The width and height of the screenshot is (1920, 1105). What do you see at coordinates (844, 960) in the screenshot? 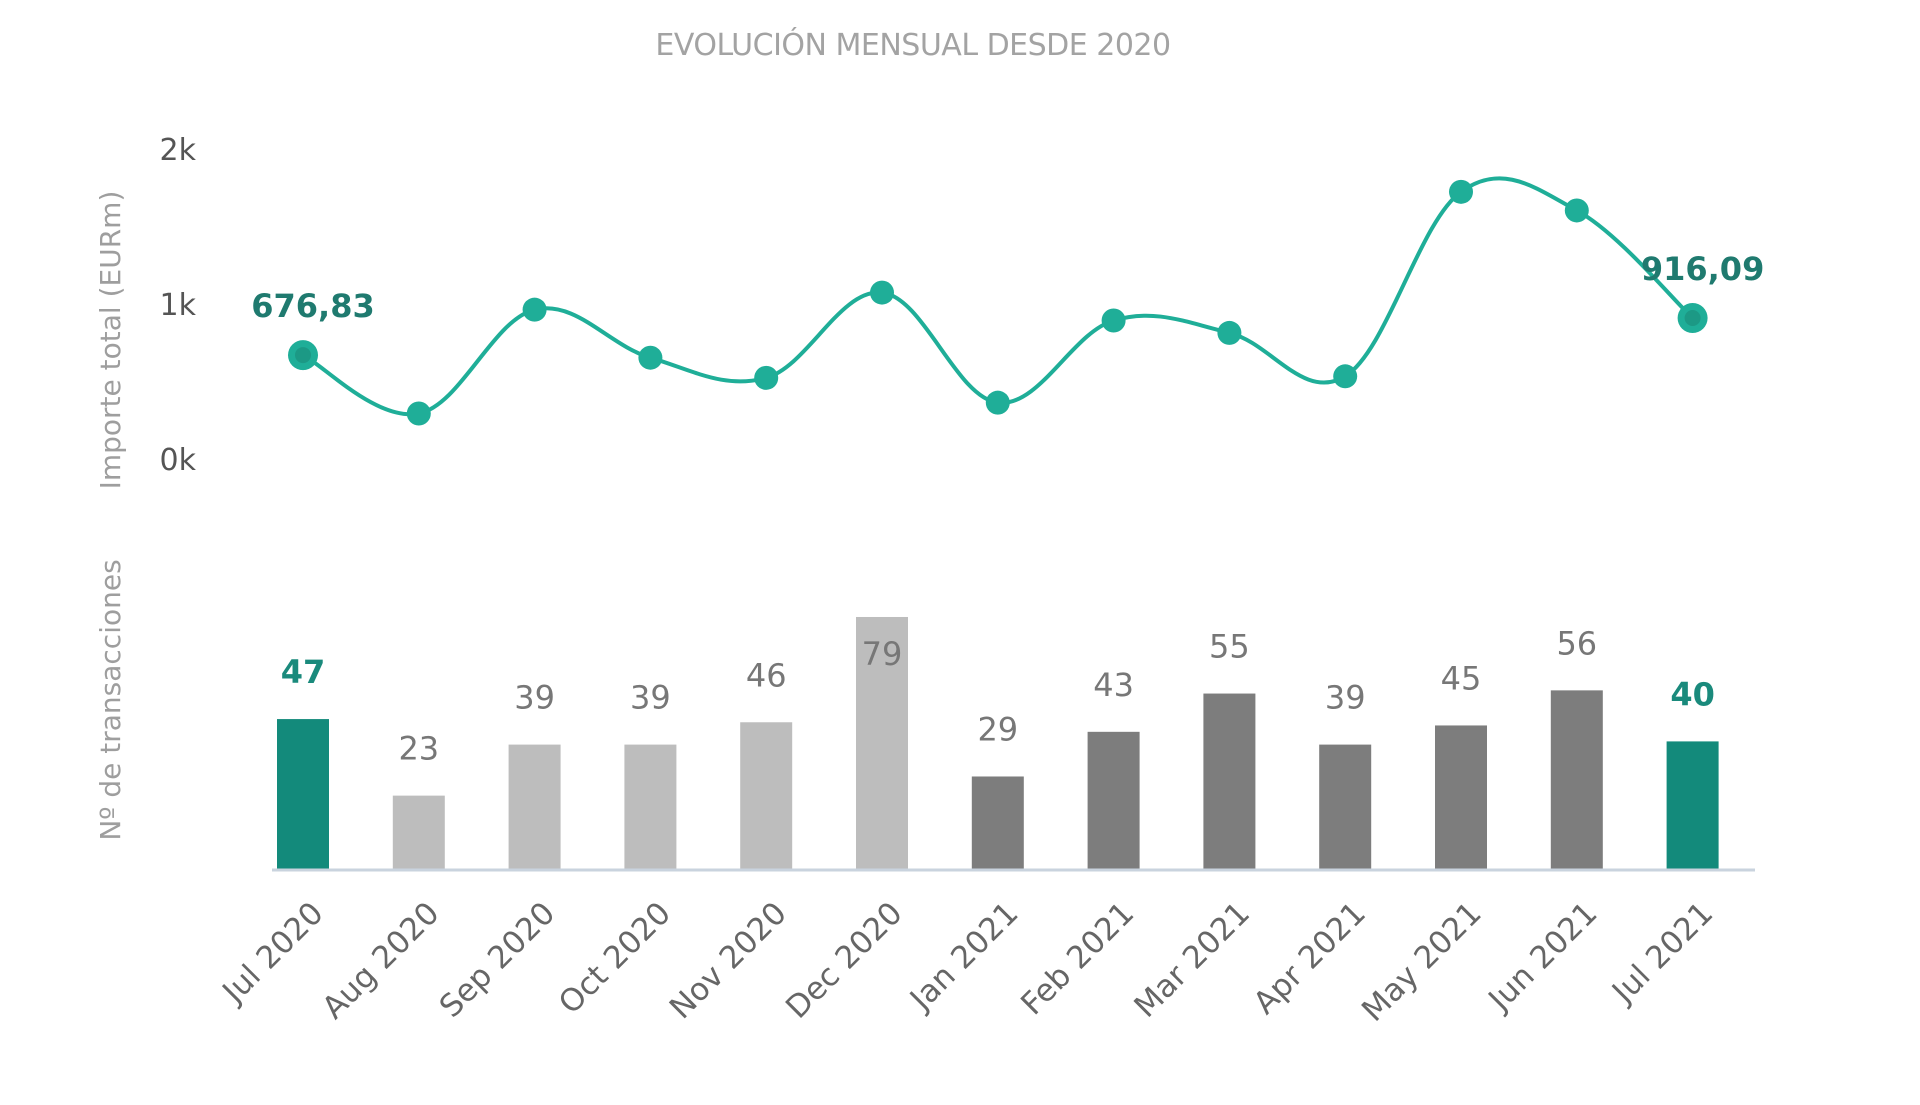
I see `x-tick-label: Dec 2020` at bounding box center [844, 960].